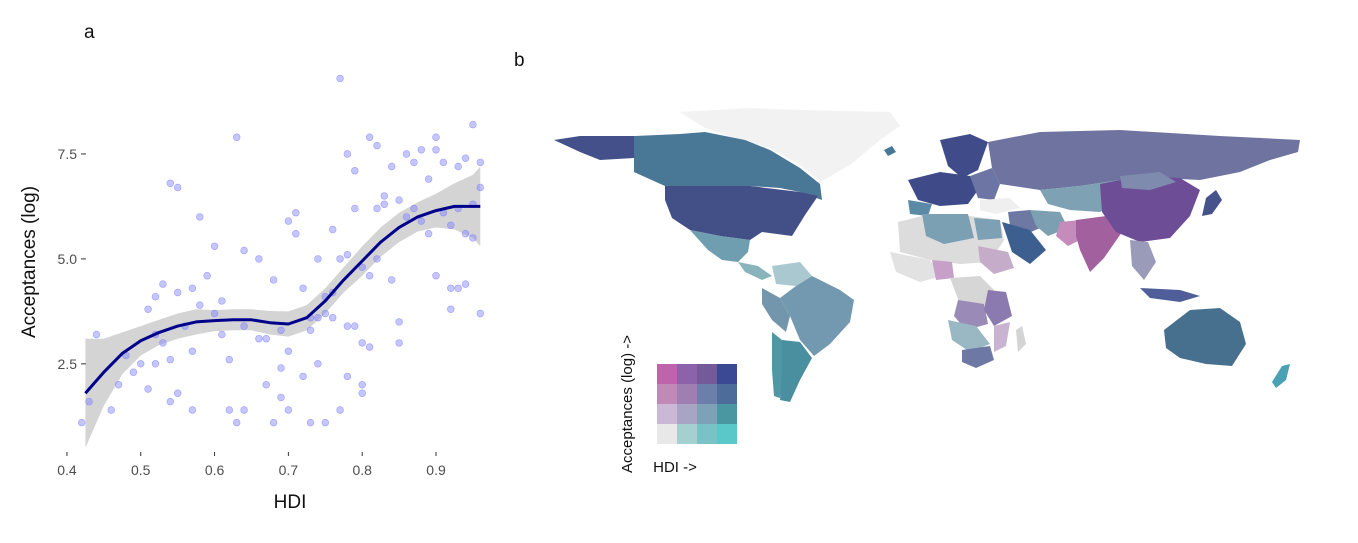  What do you see at coordinates (594, 148) in the screenshot?
I see `country-alaska` at bounding box center [594, 148].